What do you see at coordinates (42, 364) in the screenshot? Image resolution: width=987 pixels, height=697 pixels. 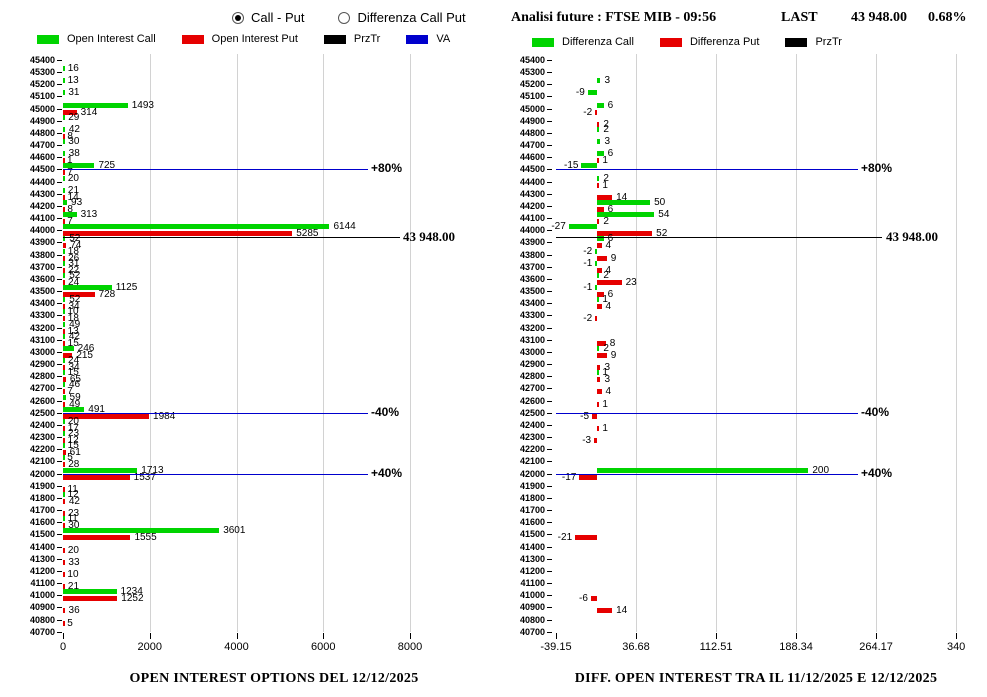 I see `strike-label: 42900` at bounding box center [42, 364].